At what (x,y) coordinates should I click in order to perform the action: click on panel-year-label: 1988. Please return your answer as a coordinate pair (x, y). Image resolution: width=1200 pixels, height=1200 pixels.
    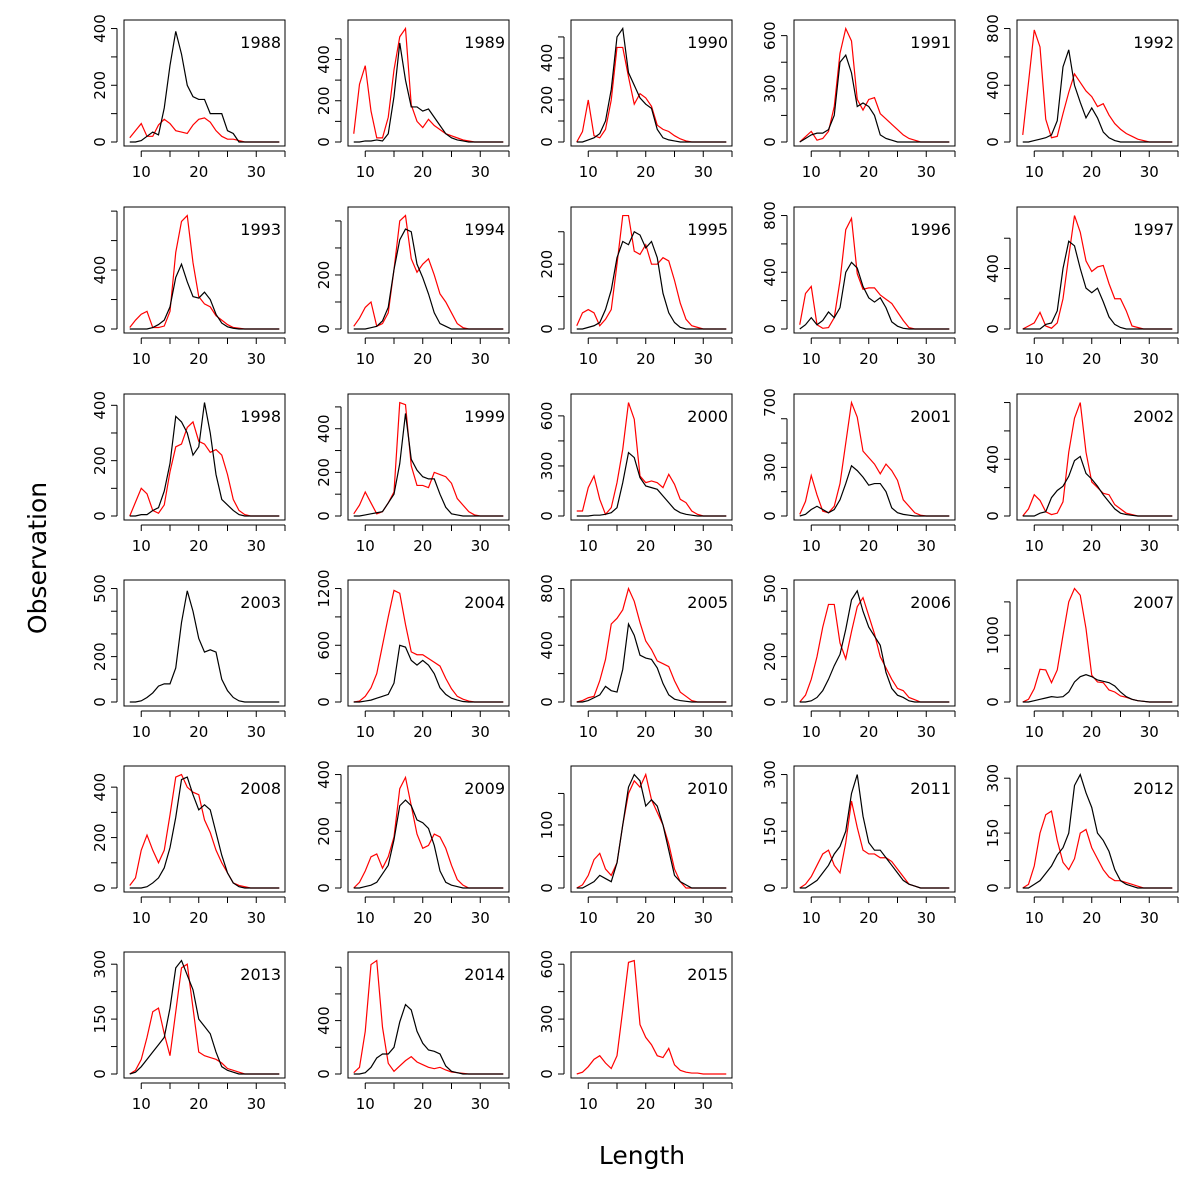
    Looking at the image, I should click on (260, 42).